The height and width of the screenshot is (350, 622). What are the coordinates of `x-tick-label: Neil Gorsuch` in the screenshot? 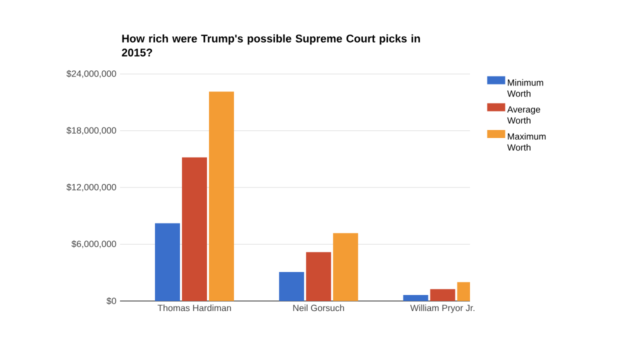 It's located at (318, 308).